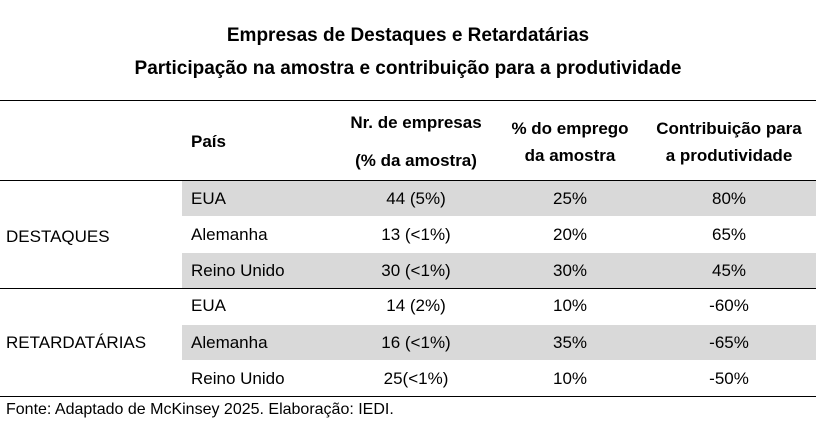  What do you see at coordinates (208, 141) in the screenshot?
I see `header-pais: País` at bounding box center [208, 141].